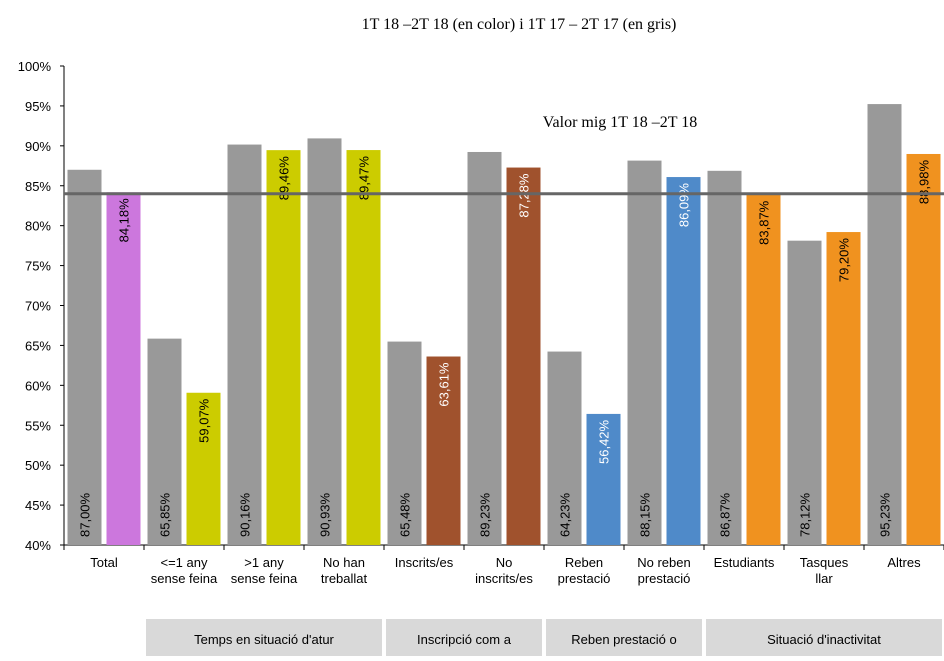 The height and width of the screenshot is (661, 944). What do you see at coordinates (38, 505) in the screenshot?
I see `y-tick-label: 45%` at bounding box center [38, 505].